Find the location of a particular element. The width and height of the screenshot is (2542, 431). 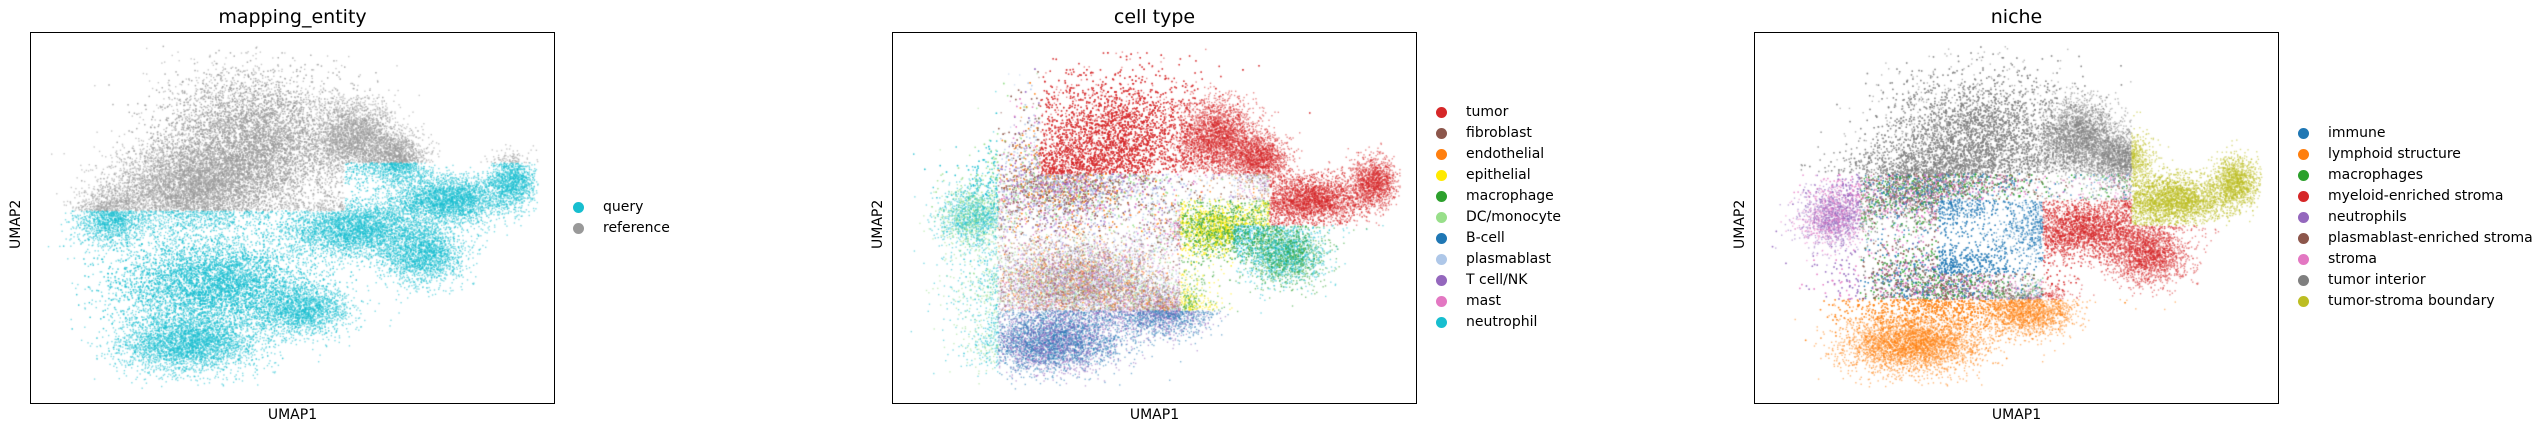

chart-title: cell type is located at coordinates (1154, 17).